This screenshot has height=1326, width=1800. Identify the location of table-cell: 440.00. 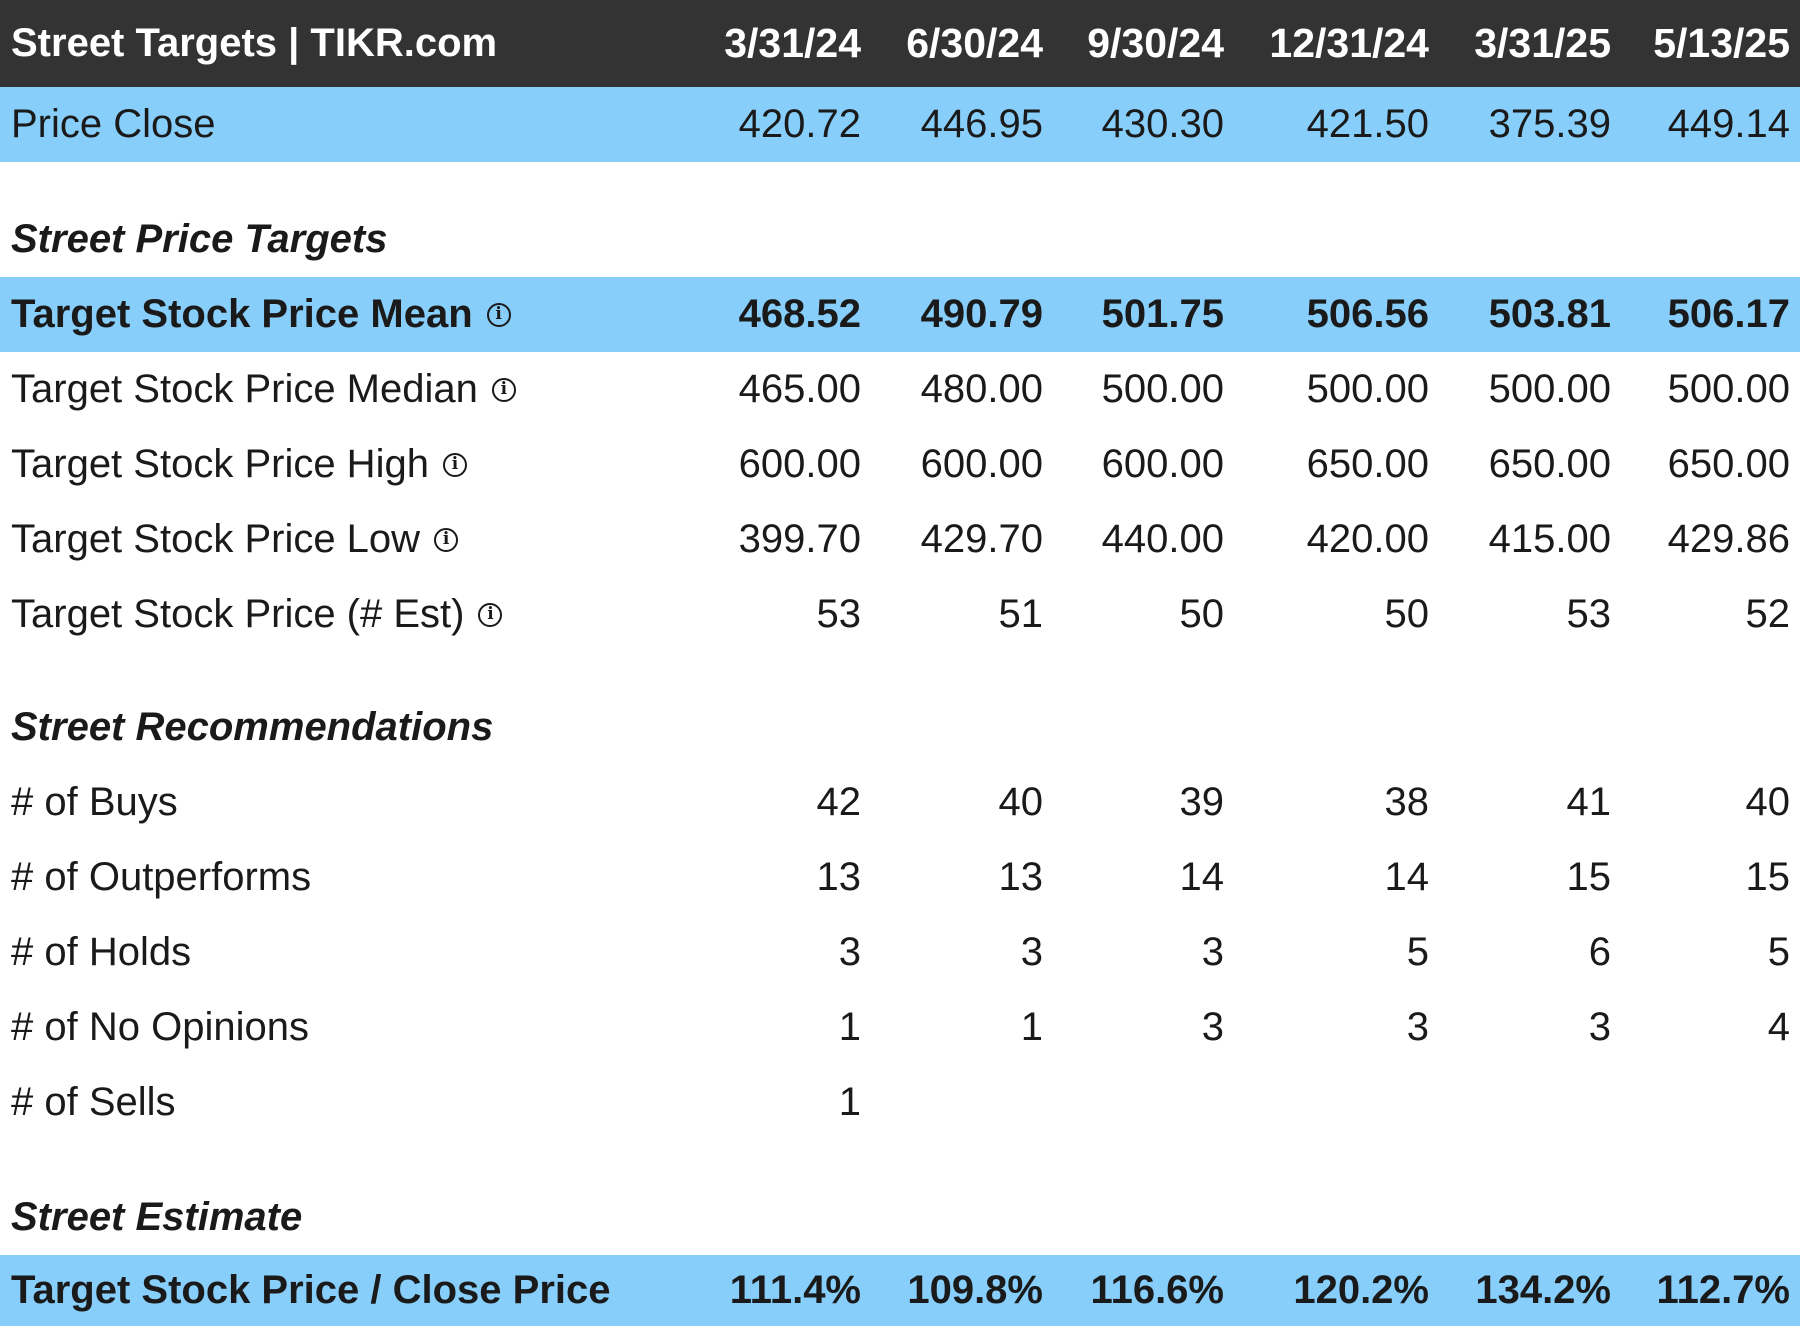
(1162, 539).